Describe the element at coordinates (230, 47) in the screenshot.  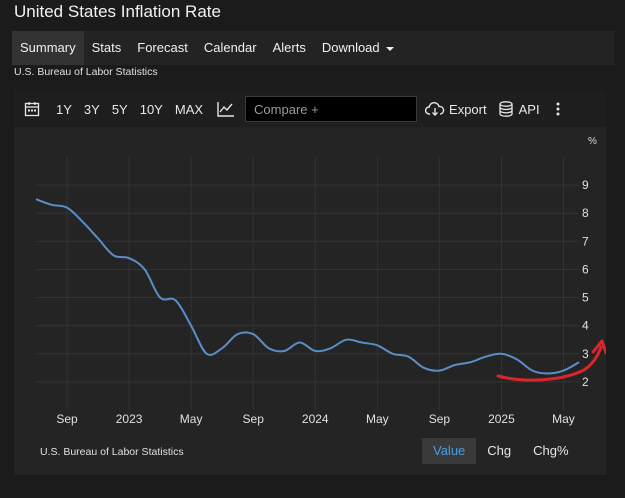
I see `nav-calendar: Calendar` at that location.